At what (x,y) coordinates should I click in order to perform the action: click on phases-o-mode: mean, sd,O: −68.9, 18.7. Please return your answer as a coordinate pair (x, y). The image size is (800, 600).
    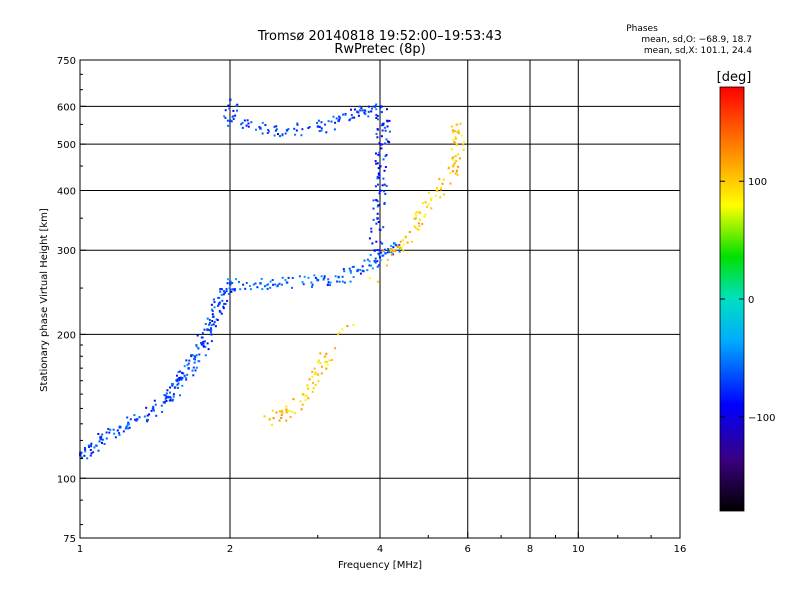
    Looking at the image, I should click on (696, 40).